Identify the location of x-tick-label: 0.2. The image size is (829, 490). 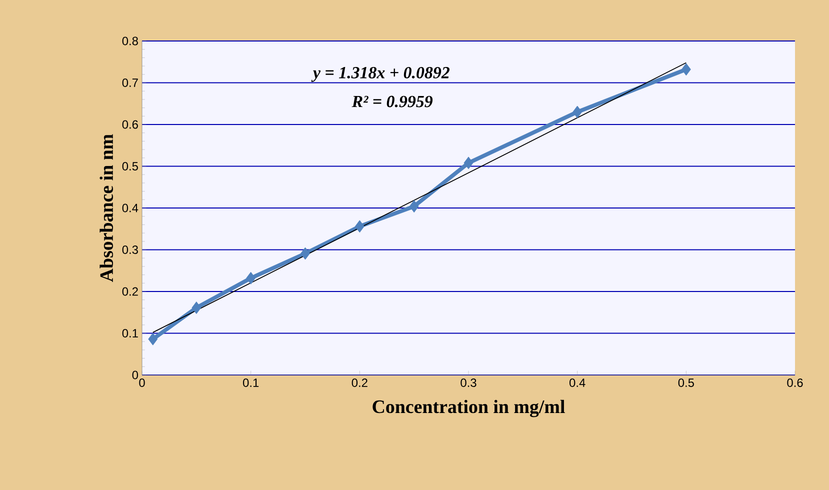
(360, 382).